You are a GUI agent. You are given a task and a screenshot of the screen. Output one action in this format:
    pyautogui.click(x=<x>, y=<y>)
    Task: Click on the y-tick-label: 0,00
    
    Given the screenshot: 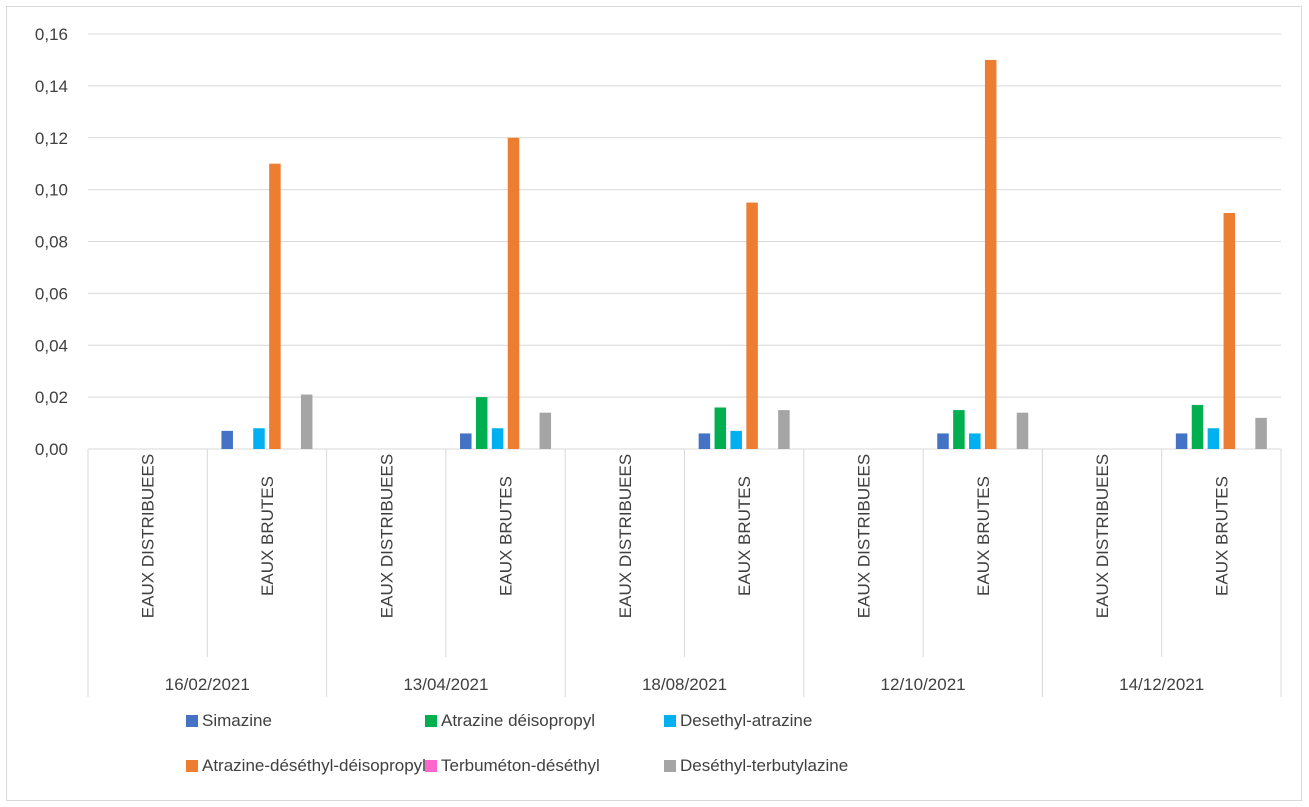 What is the action you would take?
    pyautogui.click(x=51, y=449)
    